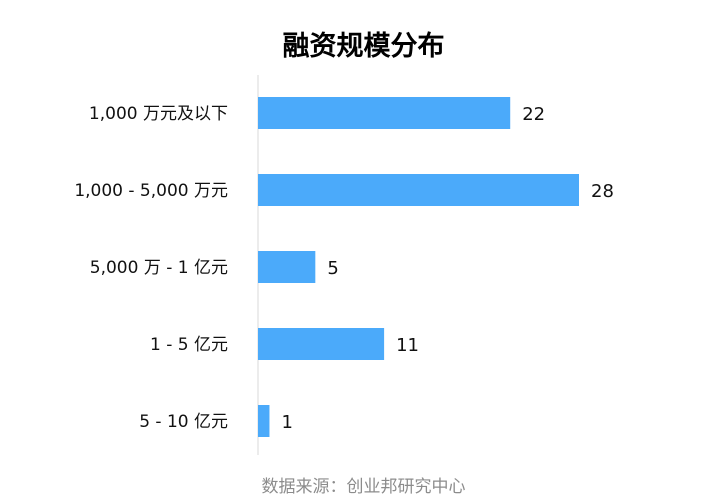 This screenshot has height=503, width=727. What do you see at coordinates (158, 114) in the screenshot?
I see `category-label-0: 1,000 万元及以下` at bounding box center [158, 114].